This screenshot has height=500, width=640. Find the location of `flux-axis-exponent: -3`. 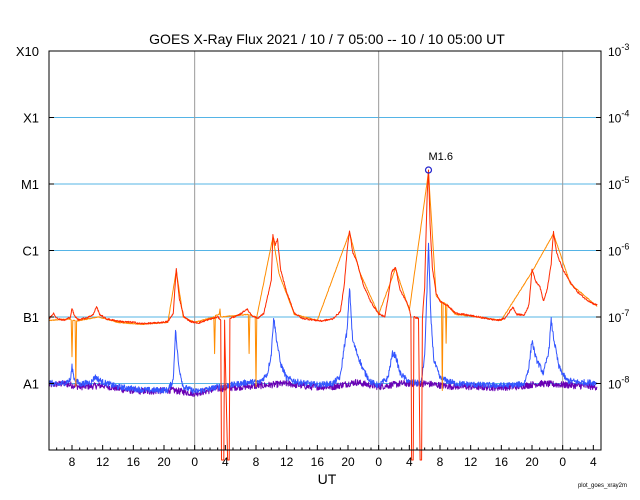

flux-axis-exponent: -3 is located at coordinates (625, 47).